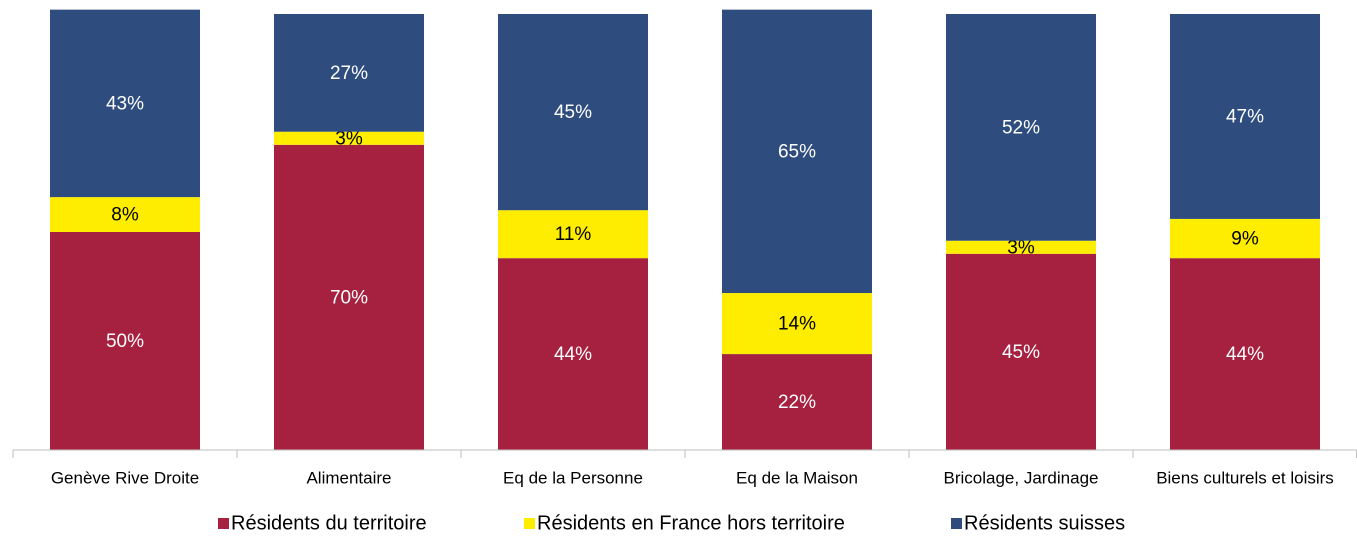  I want to click on data-label: 65%, so click(797, 151).